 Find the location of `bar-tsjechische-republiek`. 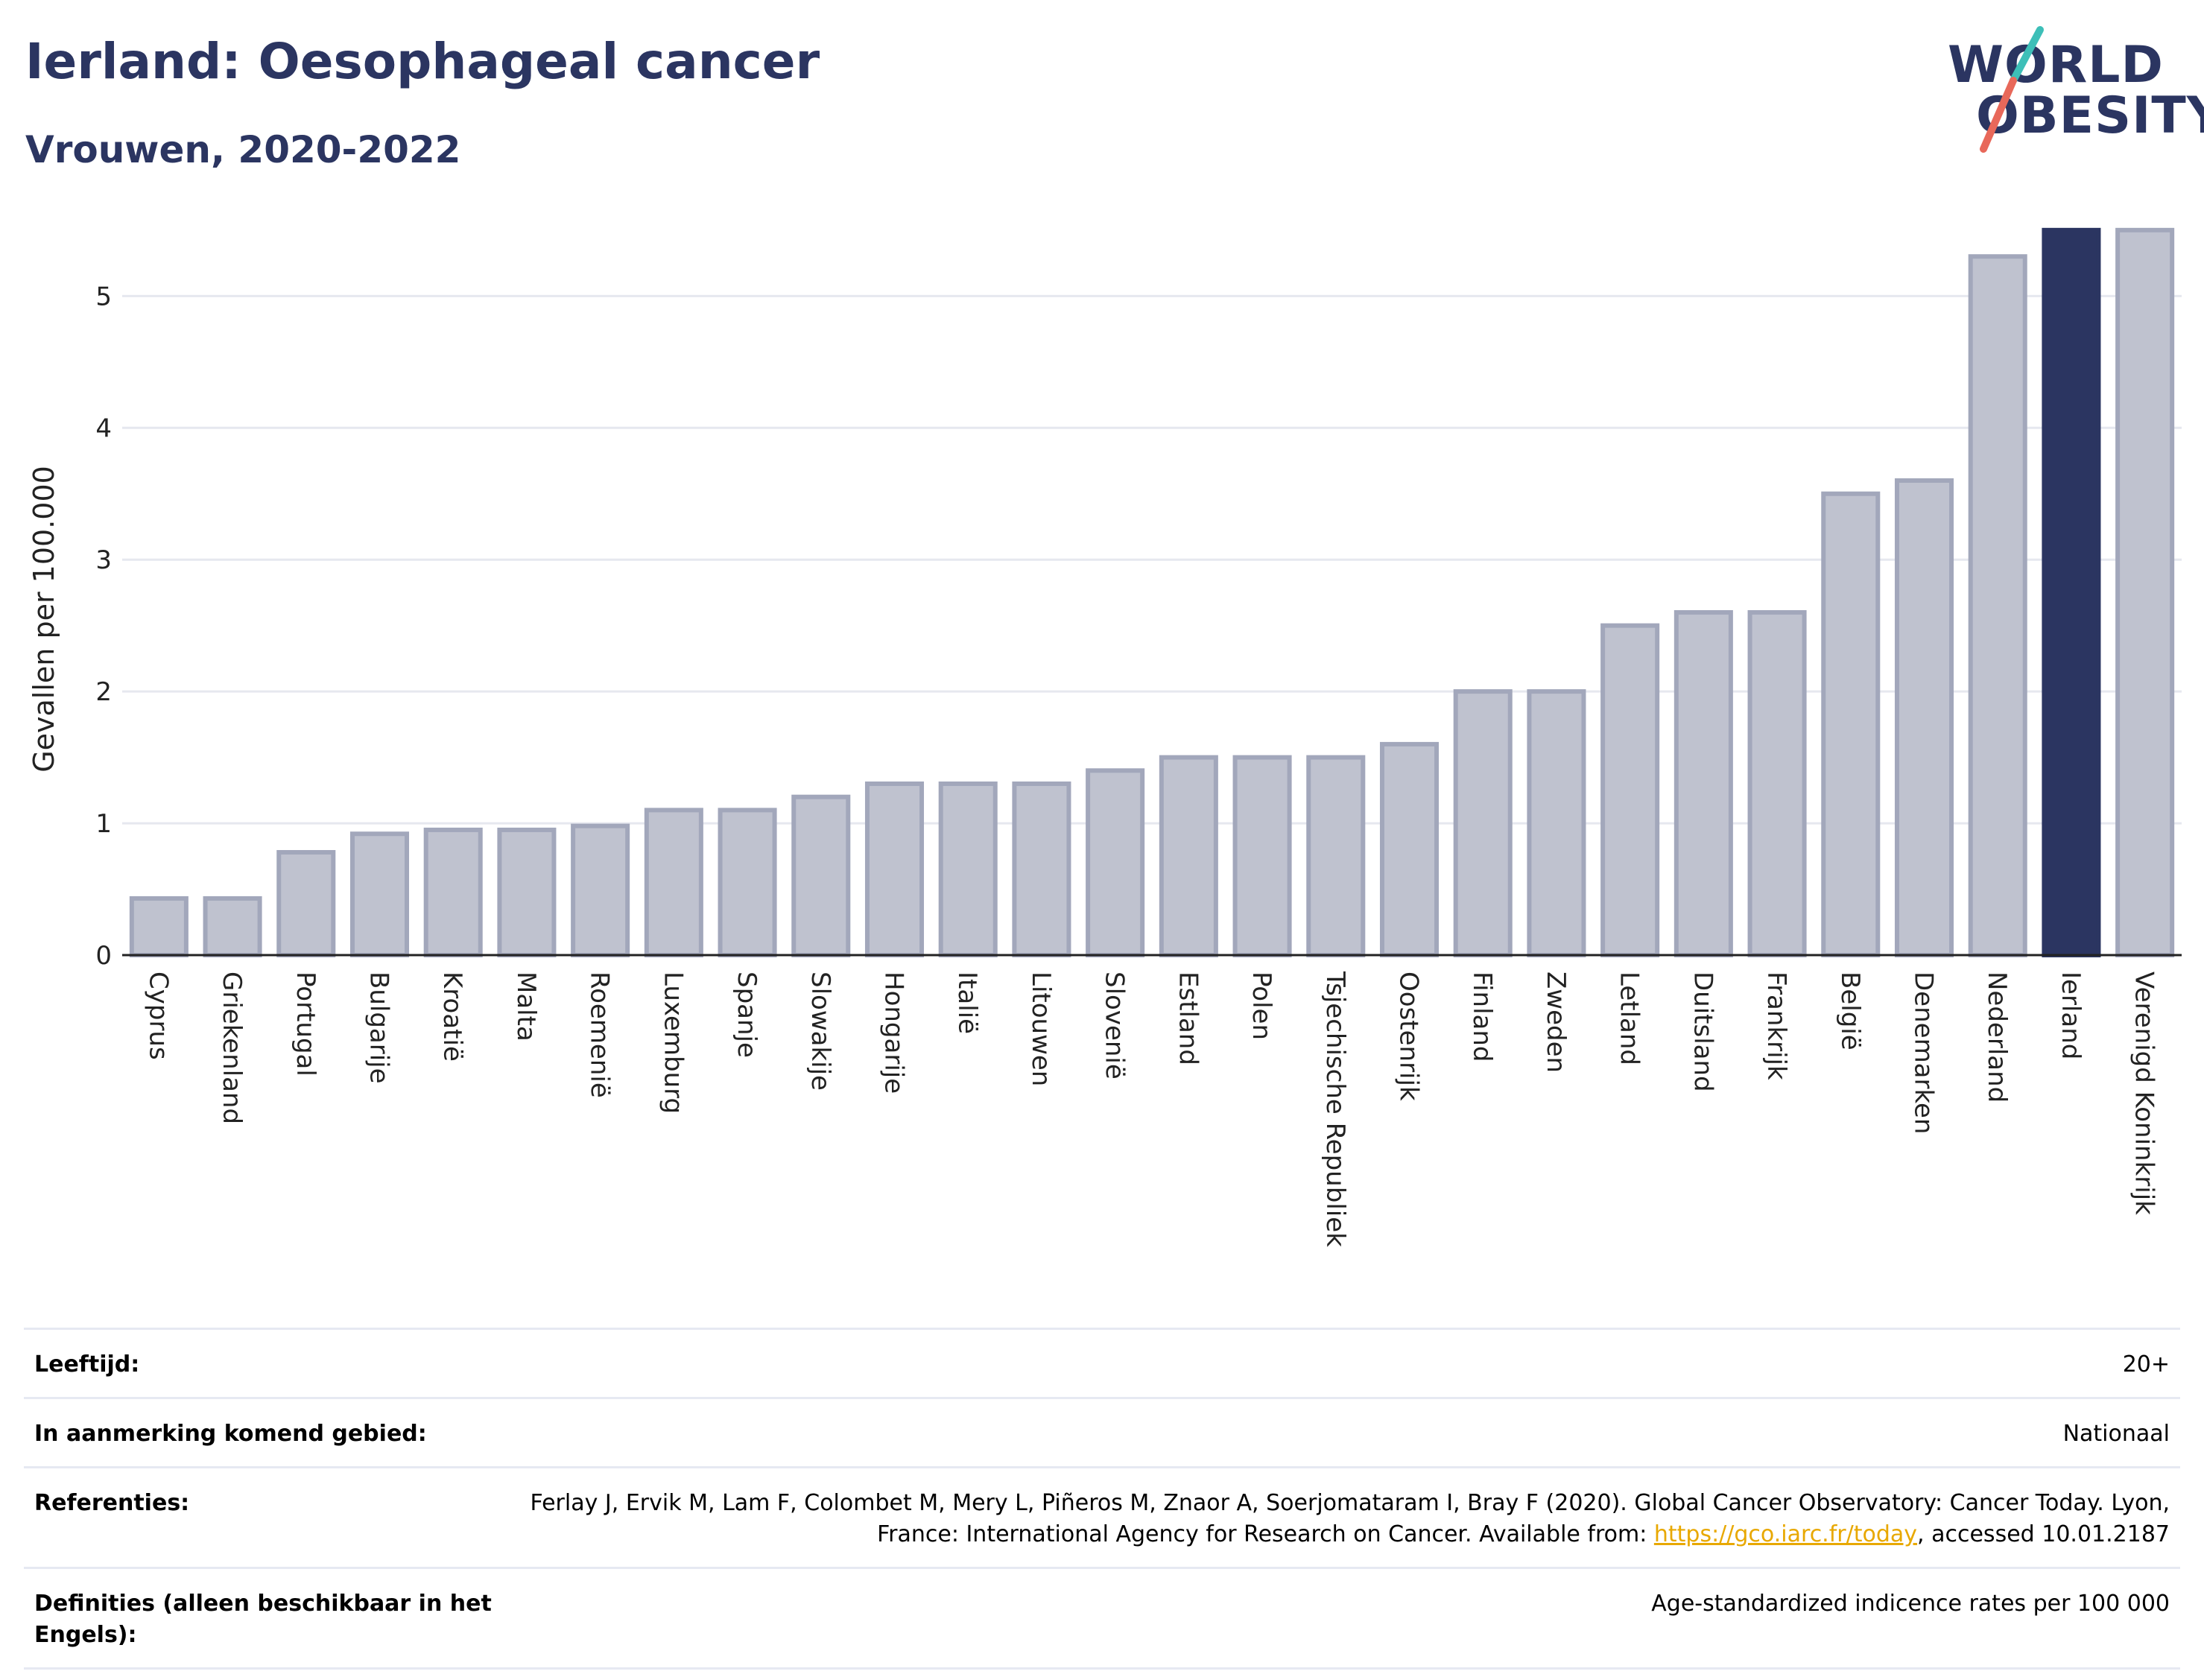

bar-tsjechische-republiek is located at coordinates (1336, 856).